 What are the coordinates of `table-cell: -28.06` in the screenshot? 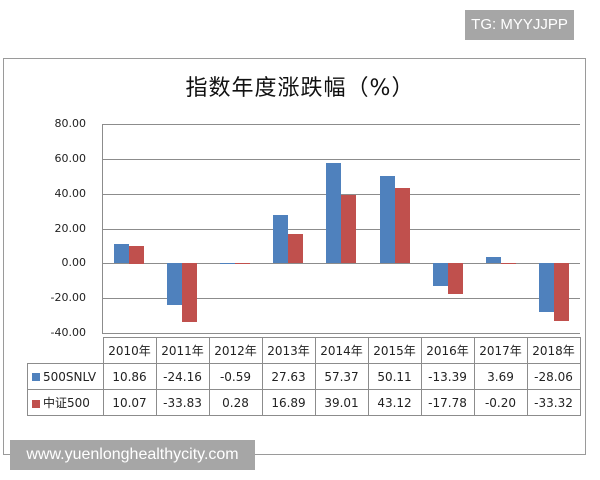 It's located at (553, 376).